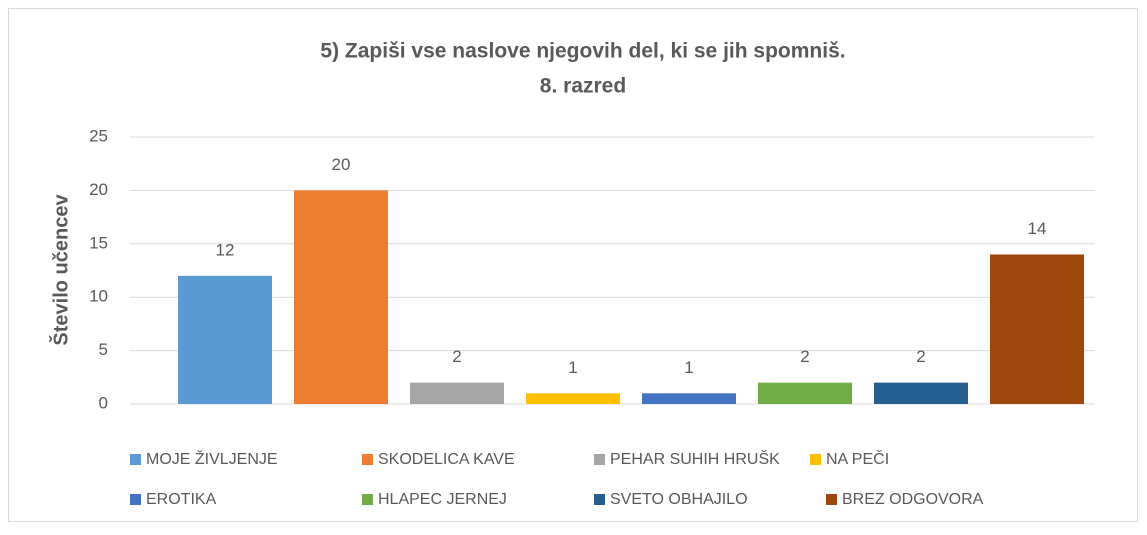 This screenshot has width=1147, height=535. What do you see at coordinates (98, 296) in the screenshot?
I see `y-tick-label: 10` at bounding box center [98, 296].